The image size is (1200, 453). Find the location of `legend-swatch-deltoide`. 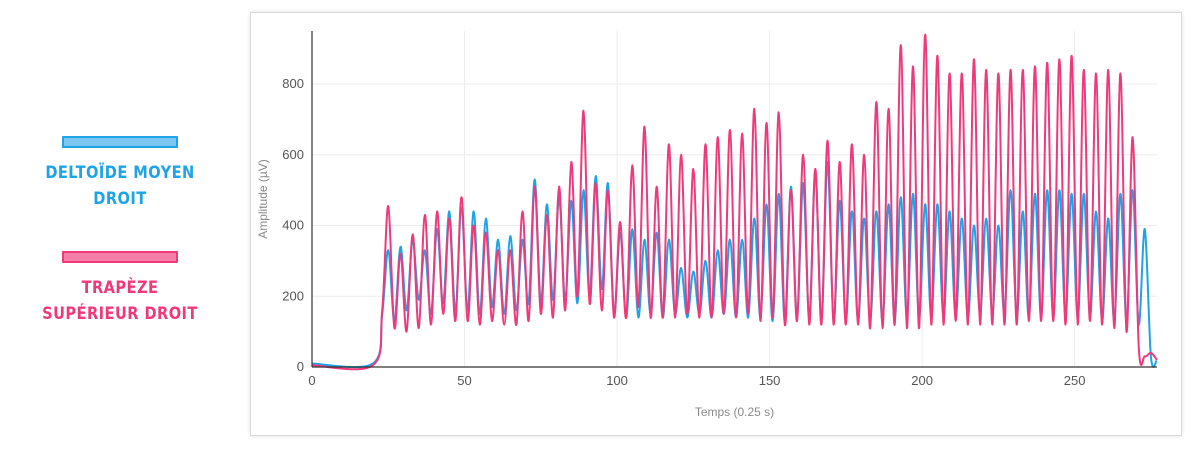

legend-swatch-deltoide is located at coordinates (120, 142).